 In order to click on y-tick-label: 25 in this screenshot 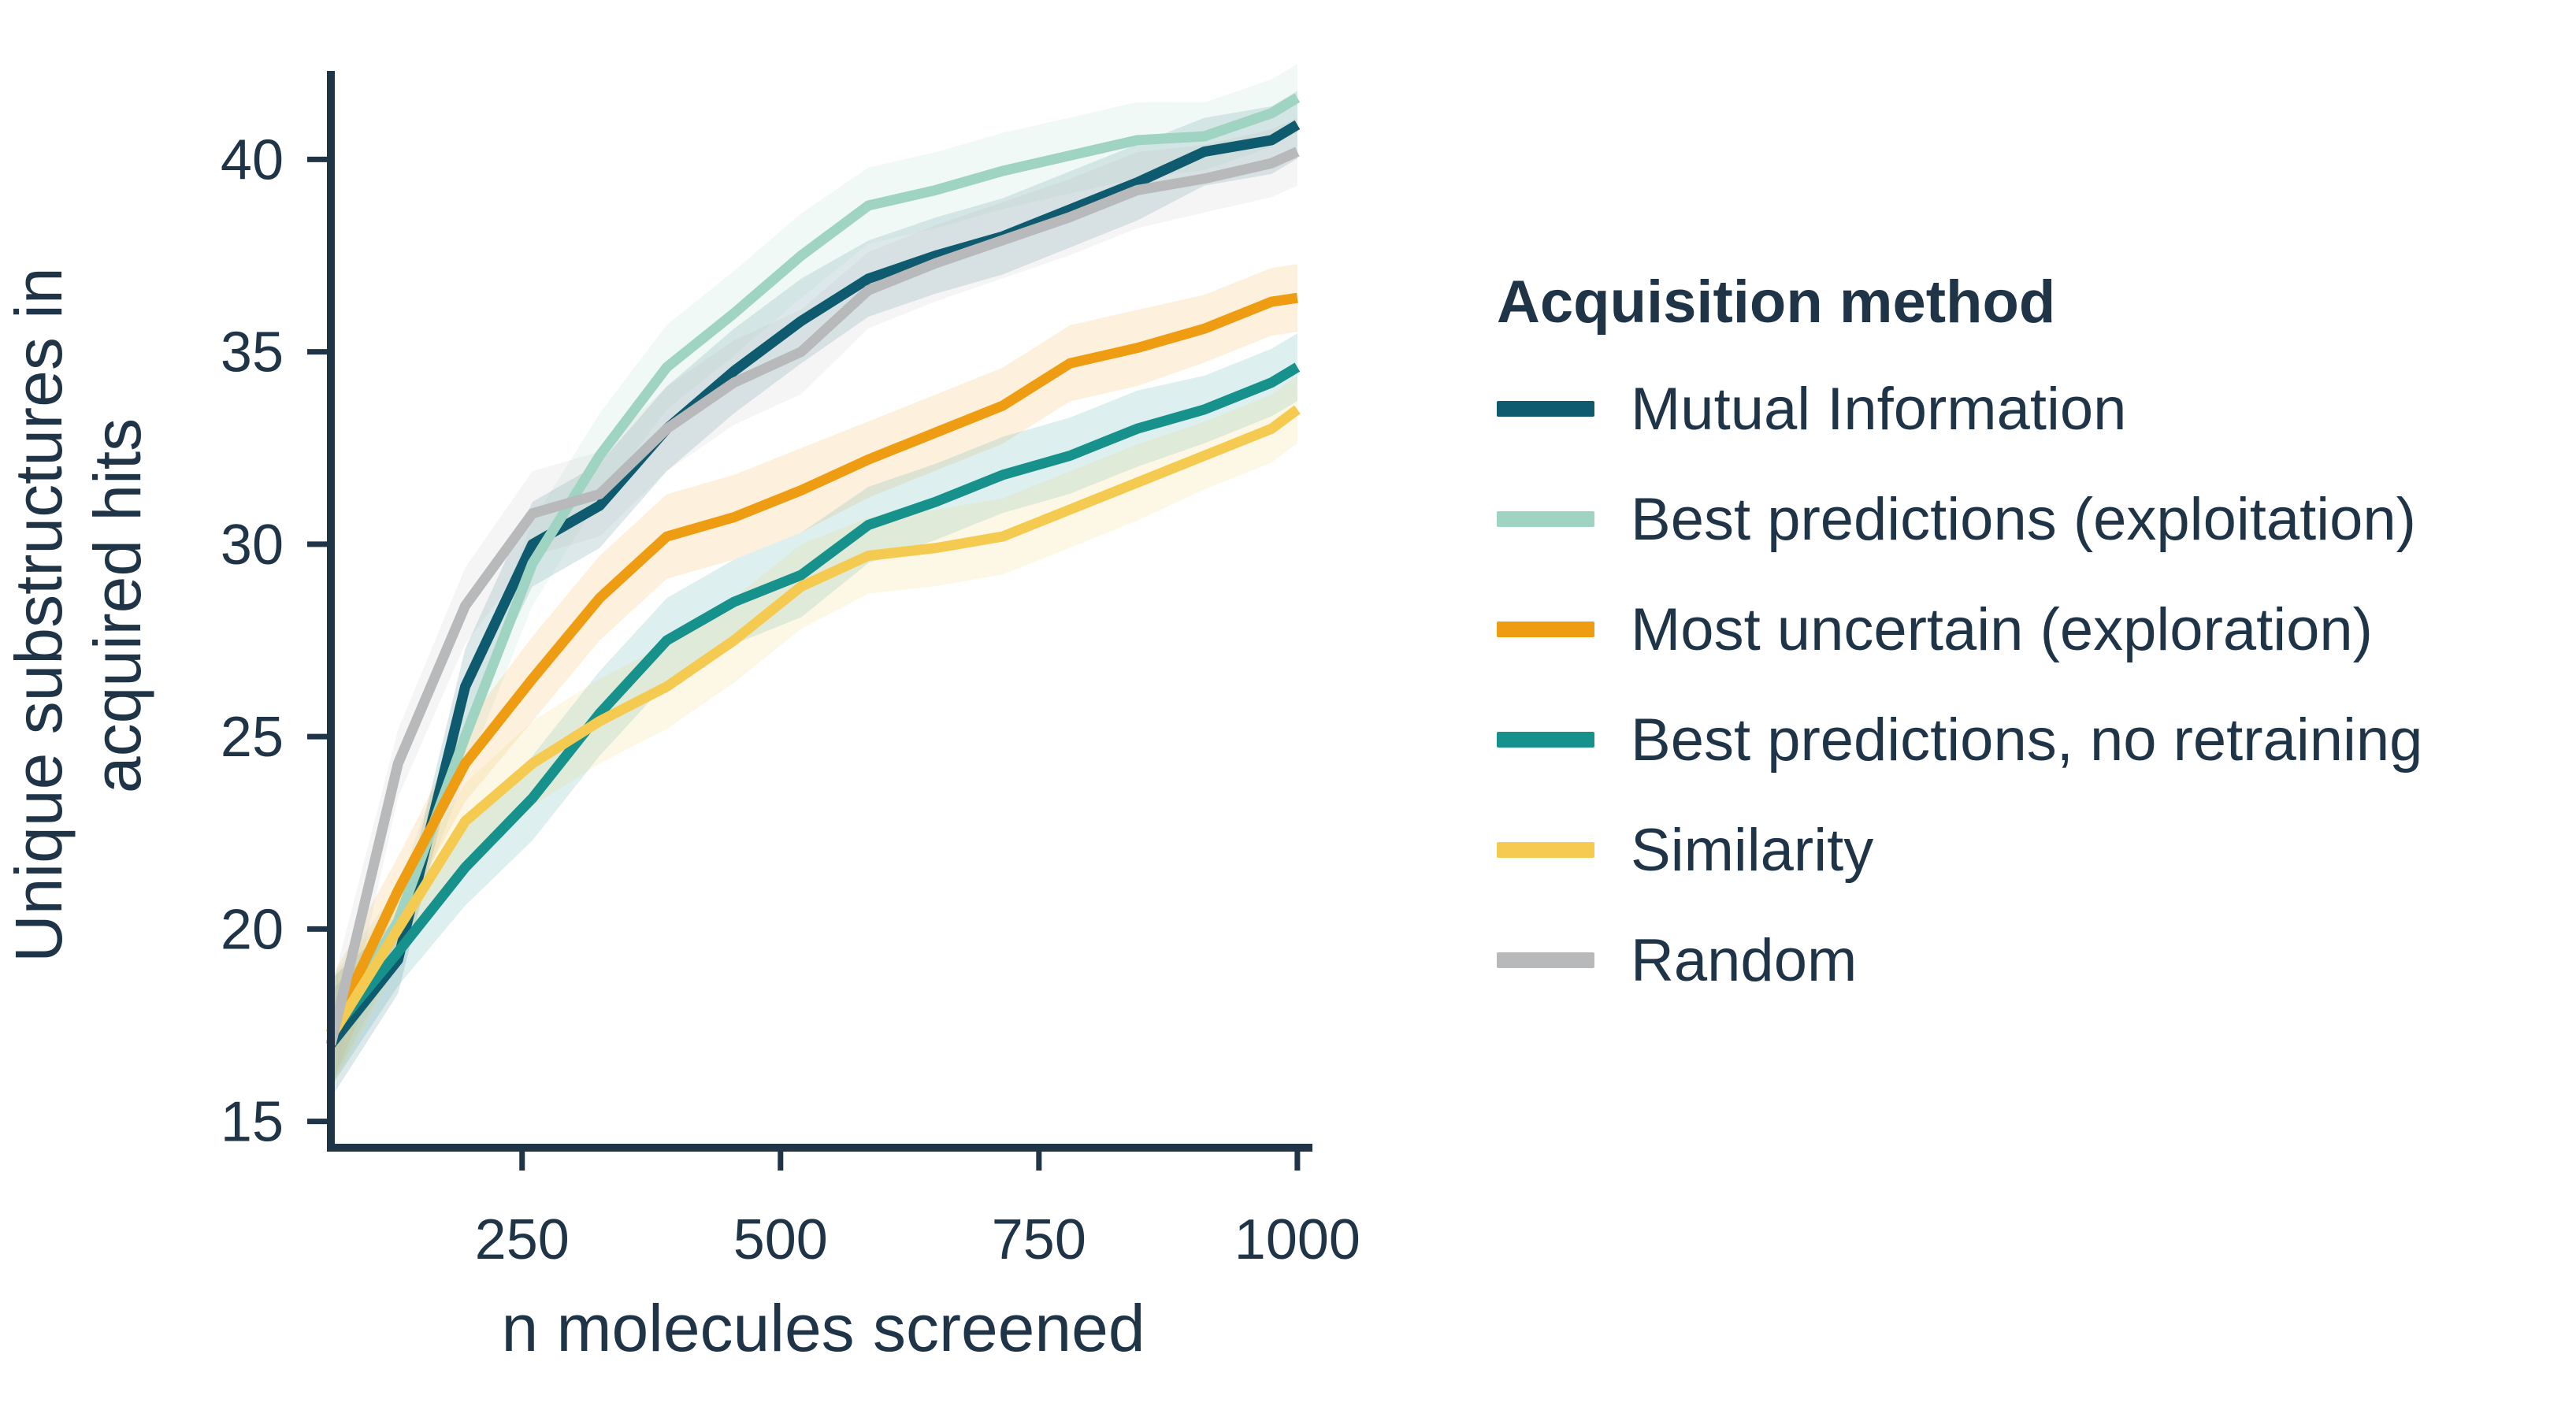, I will do `click(252, 737)`.